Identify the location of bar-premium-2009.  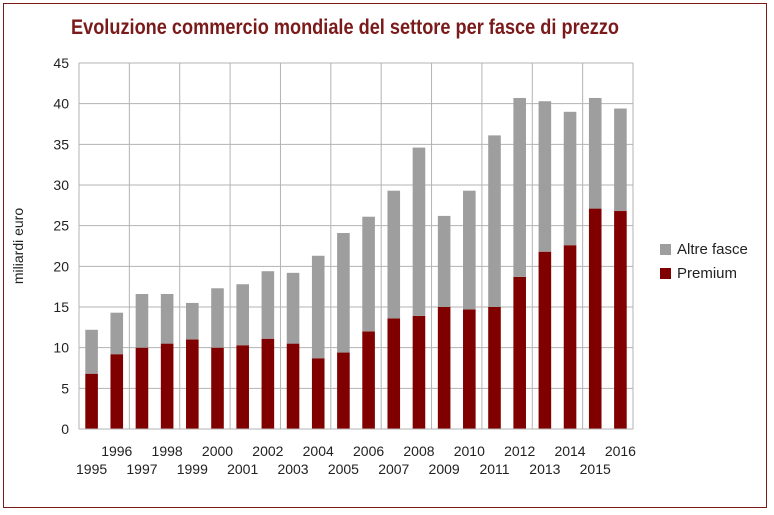
(444, 368).